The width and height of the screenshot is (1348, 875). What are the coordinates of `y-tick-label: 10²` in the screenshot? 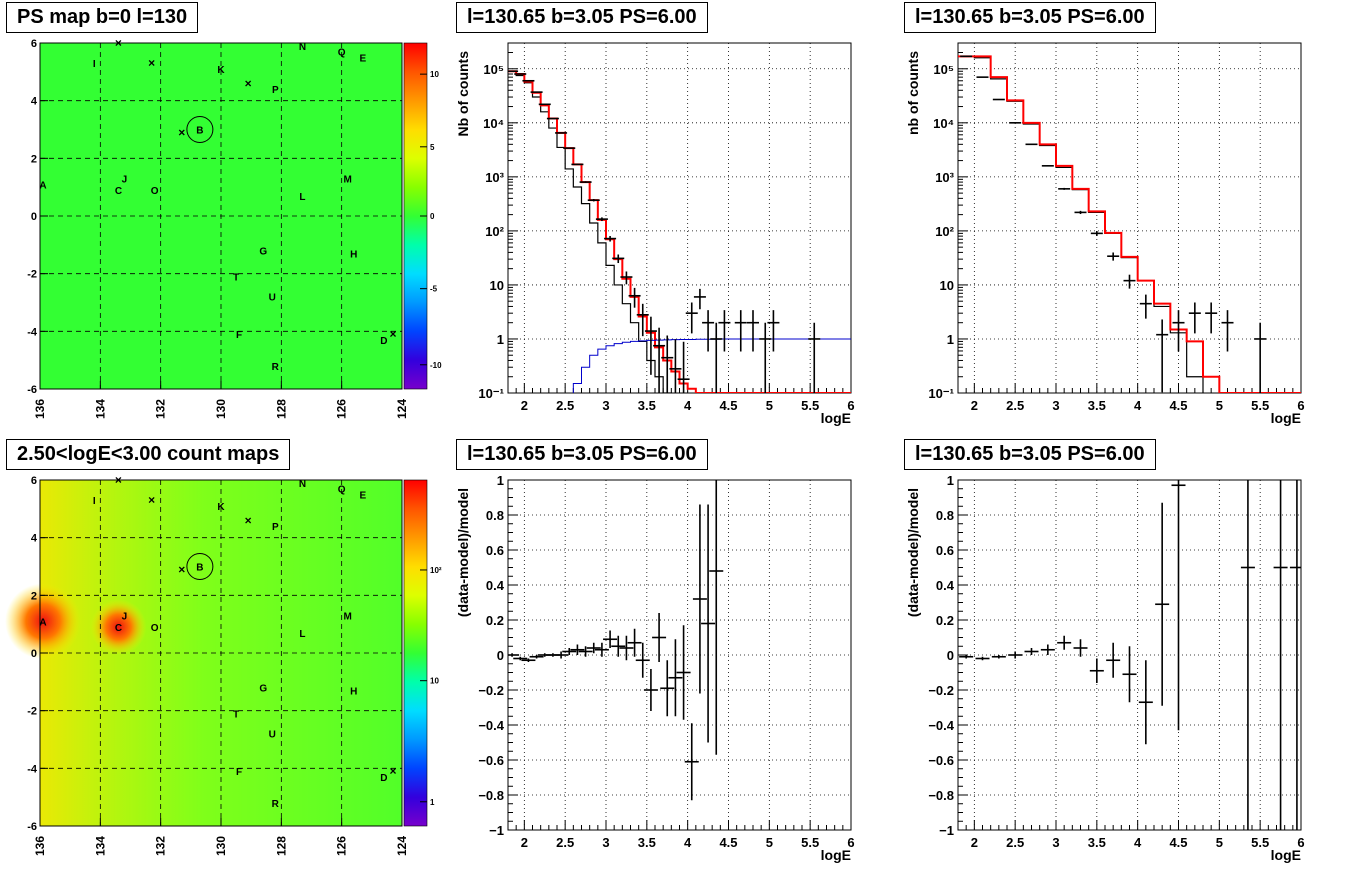 It's located at (944, 231).